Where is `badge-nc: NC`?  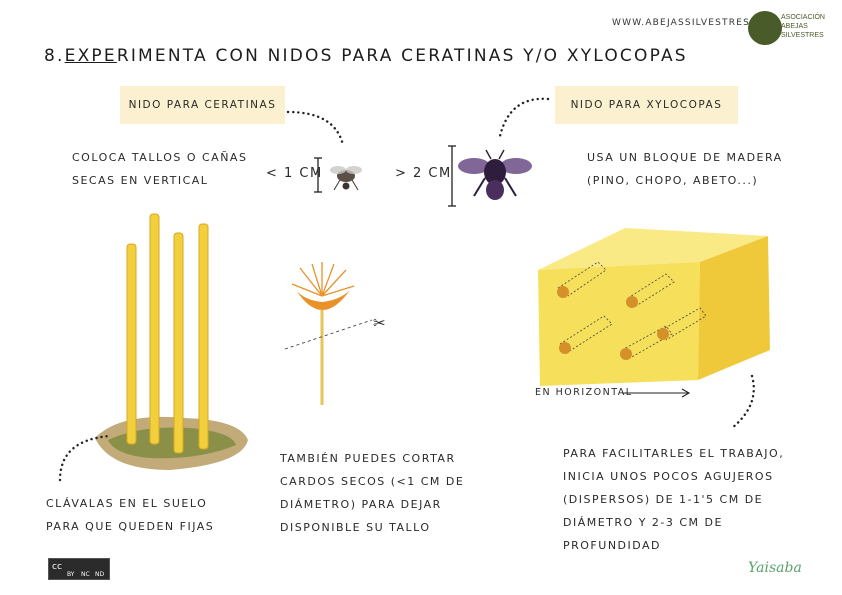 badge-nc: NC is located at coordinates (85, 574).